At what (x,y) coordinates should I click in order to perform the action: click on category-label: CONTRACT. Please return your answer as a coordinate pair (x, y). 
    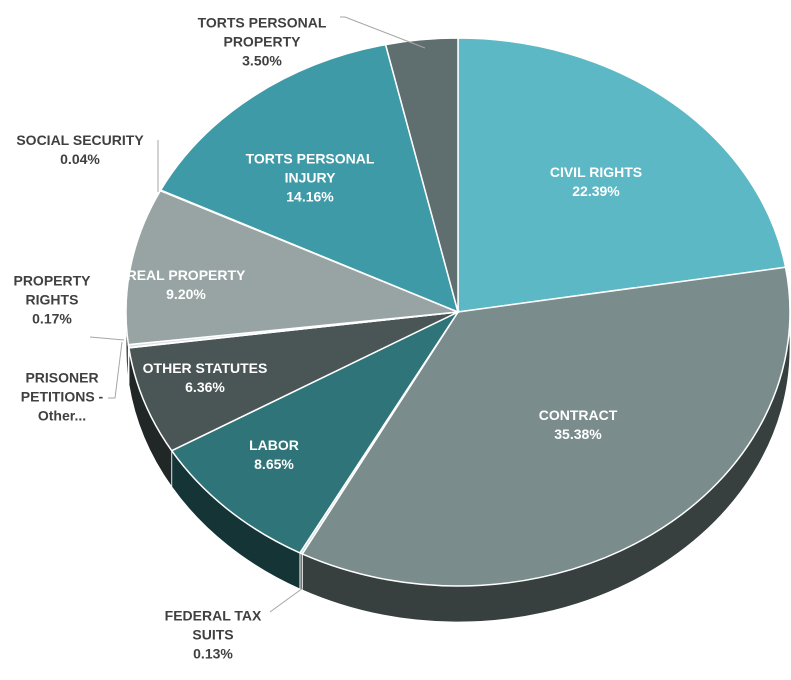
    Looking at the image, I should click on (578, 415).